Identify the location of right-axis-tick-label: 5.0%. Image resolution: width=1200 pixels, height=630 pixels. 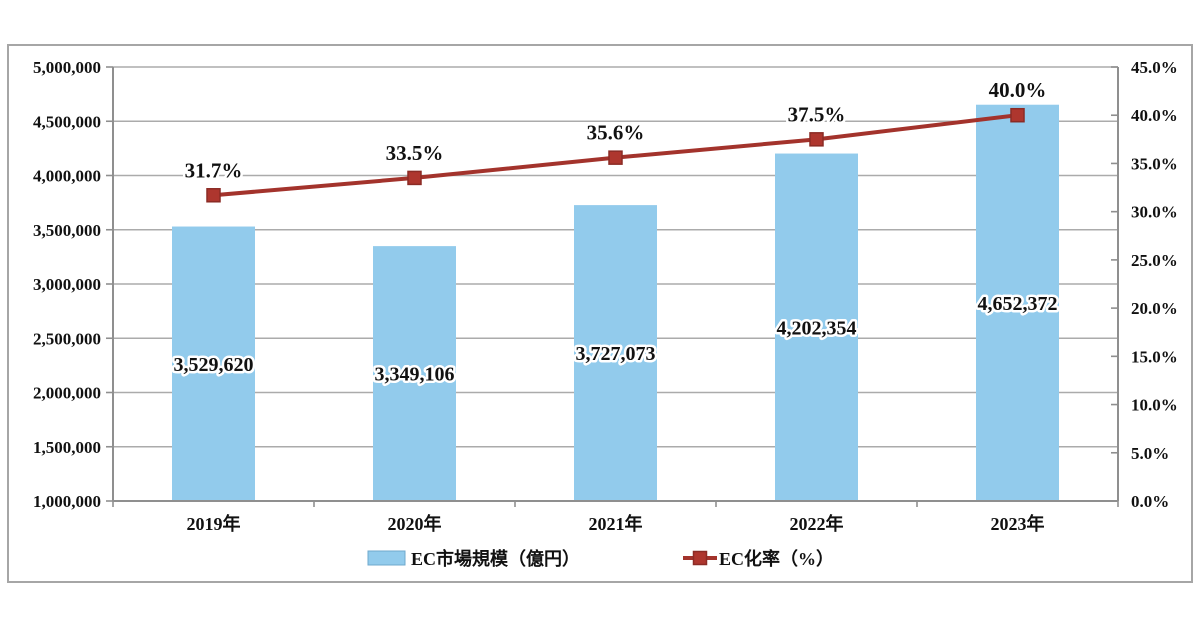
(1150, 453).